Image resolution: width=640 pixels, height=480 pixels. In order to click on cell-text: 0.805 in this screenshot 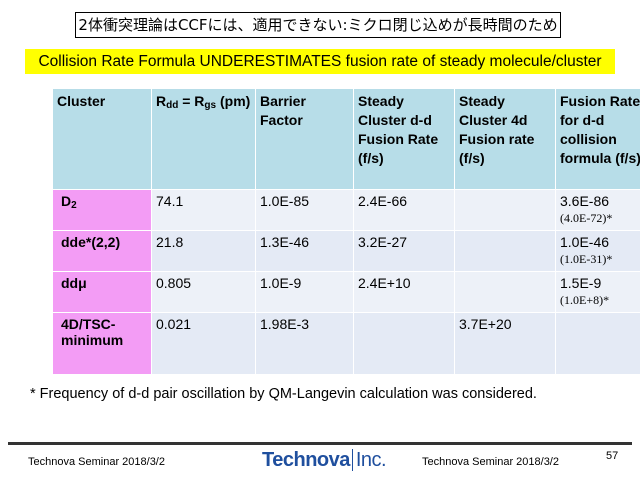, I will do `click(174, 283)`.